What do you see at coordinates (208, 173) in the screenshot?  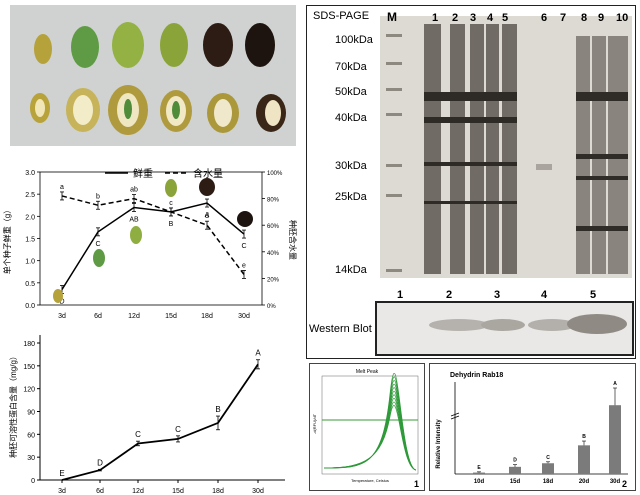 I see `legend-water-content: 含水量` at bounding box center [208, 173].